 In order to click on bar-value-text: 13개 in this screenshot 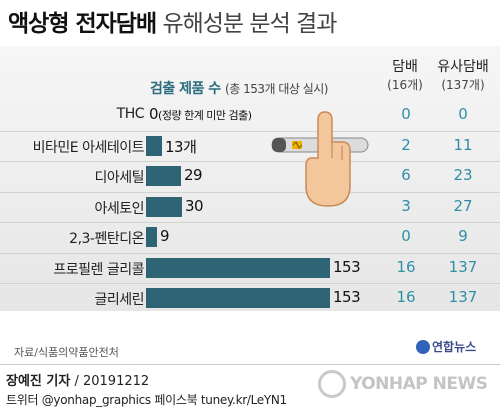, I will do `click(181, 146)`.